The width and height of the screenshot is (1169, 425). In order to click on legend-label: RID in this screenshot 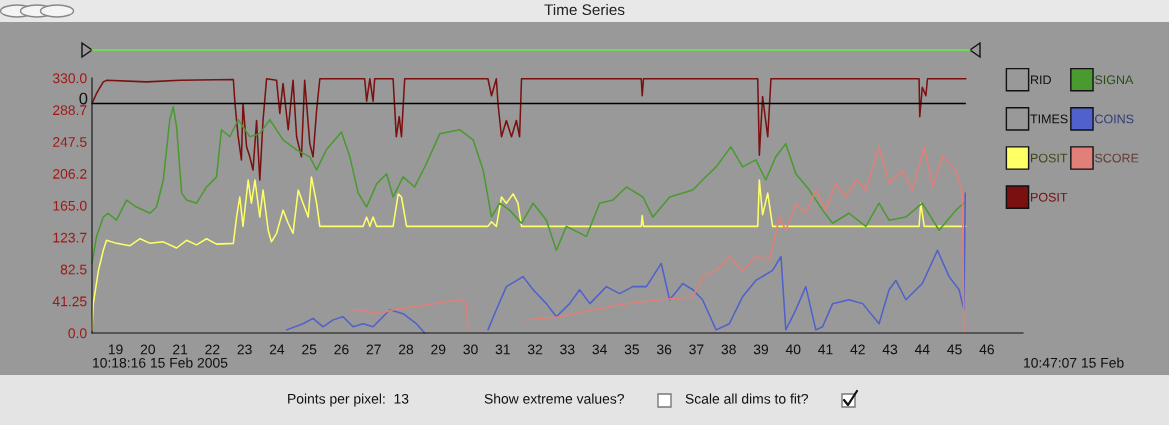, I will do `click(1041, 80)`.